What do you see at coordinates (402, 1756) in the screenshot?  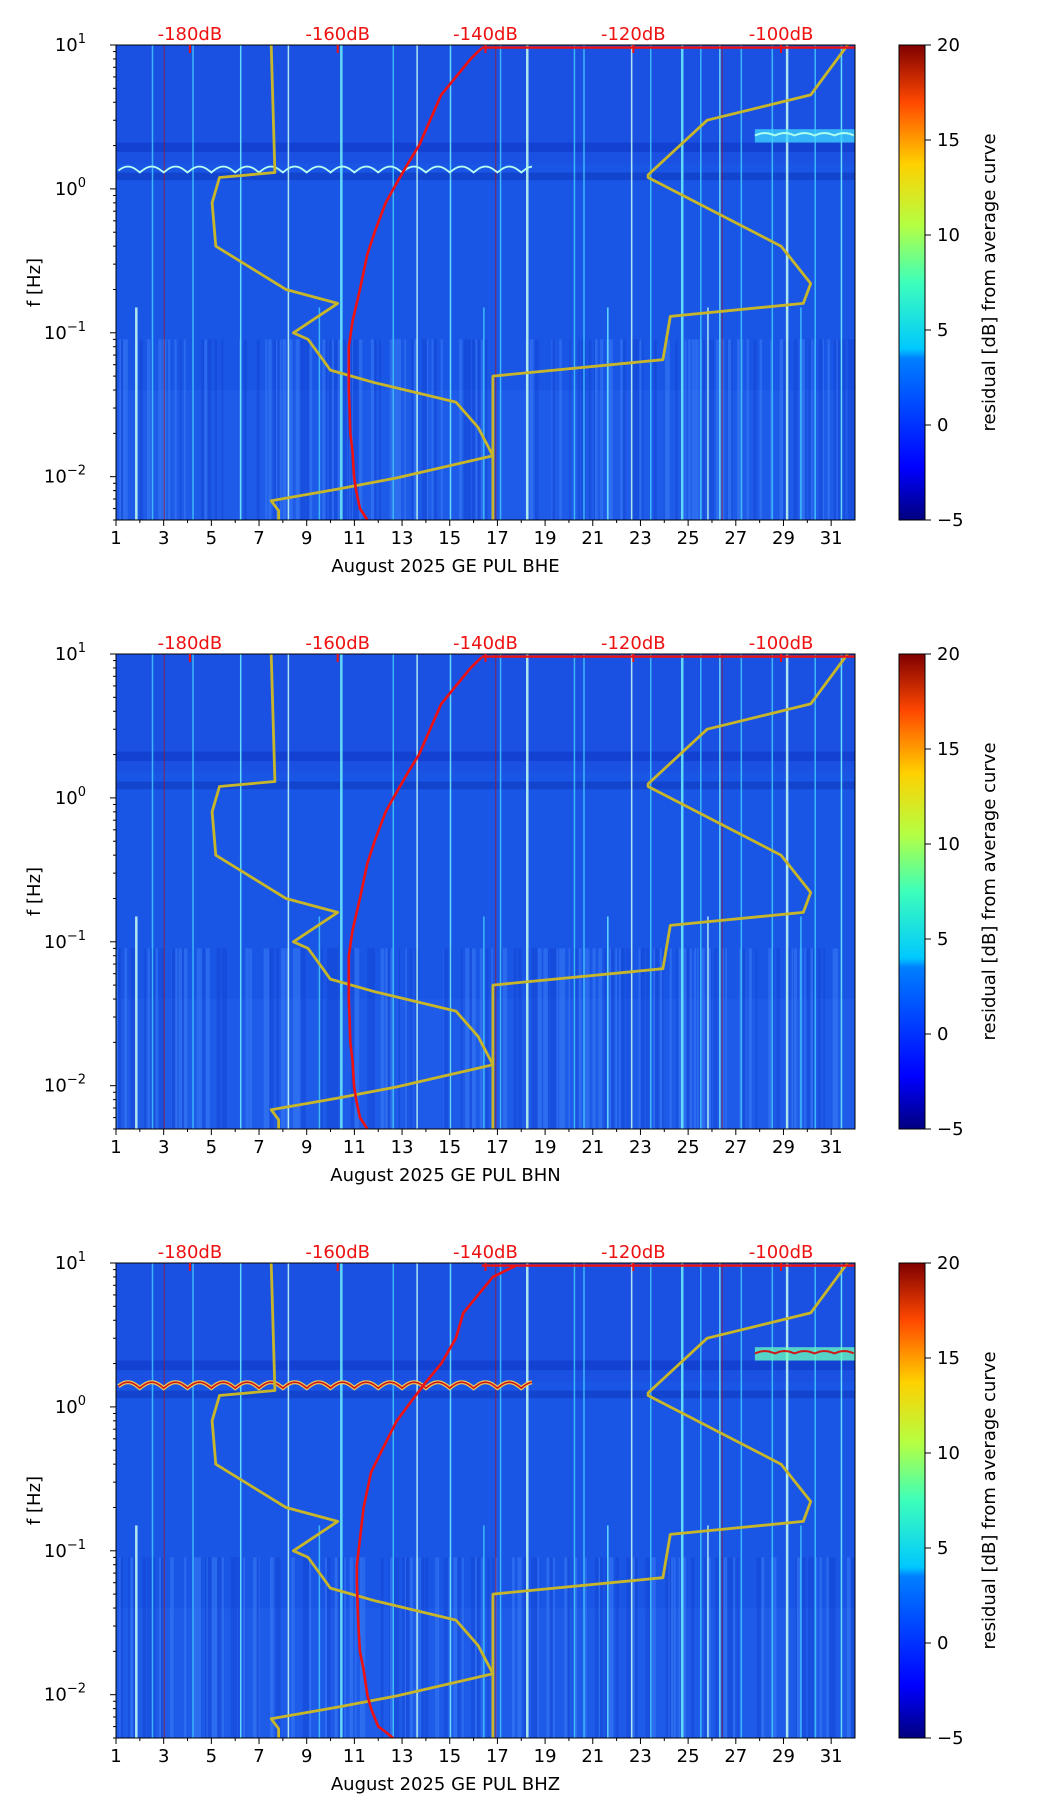 I see `x-tick-label: 13` at bounding box center [402, 1756].